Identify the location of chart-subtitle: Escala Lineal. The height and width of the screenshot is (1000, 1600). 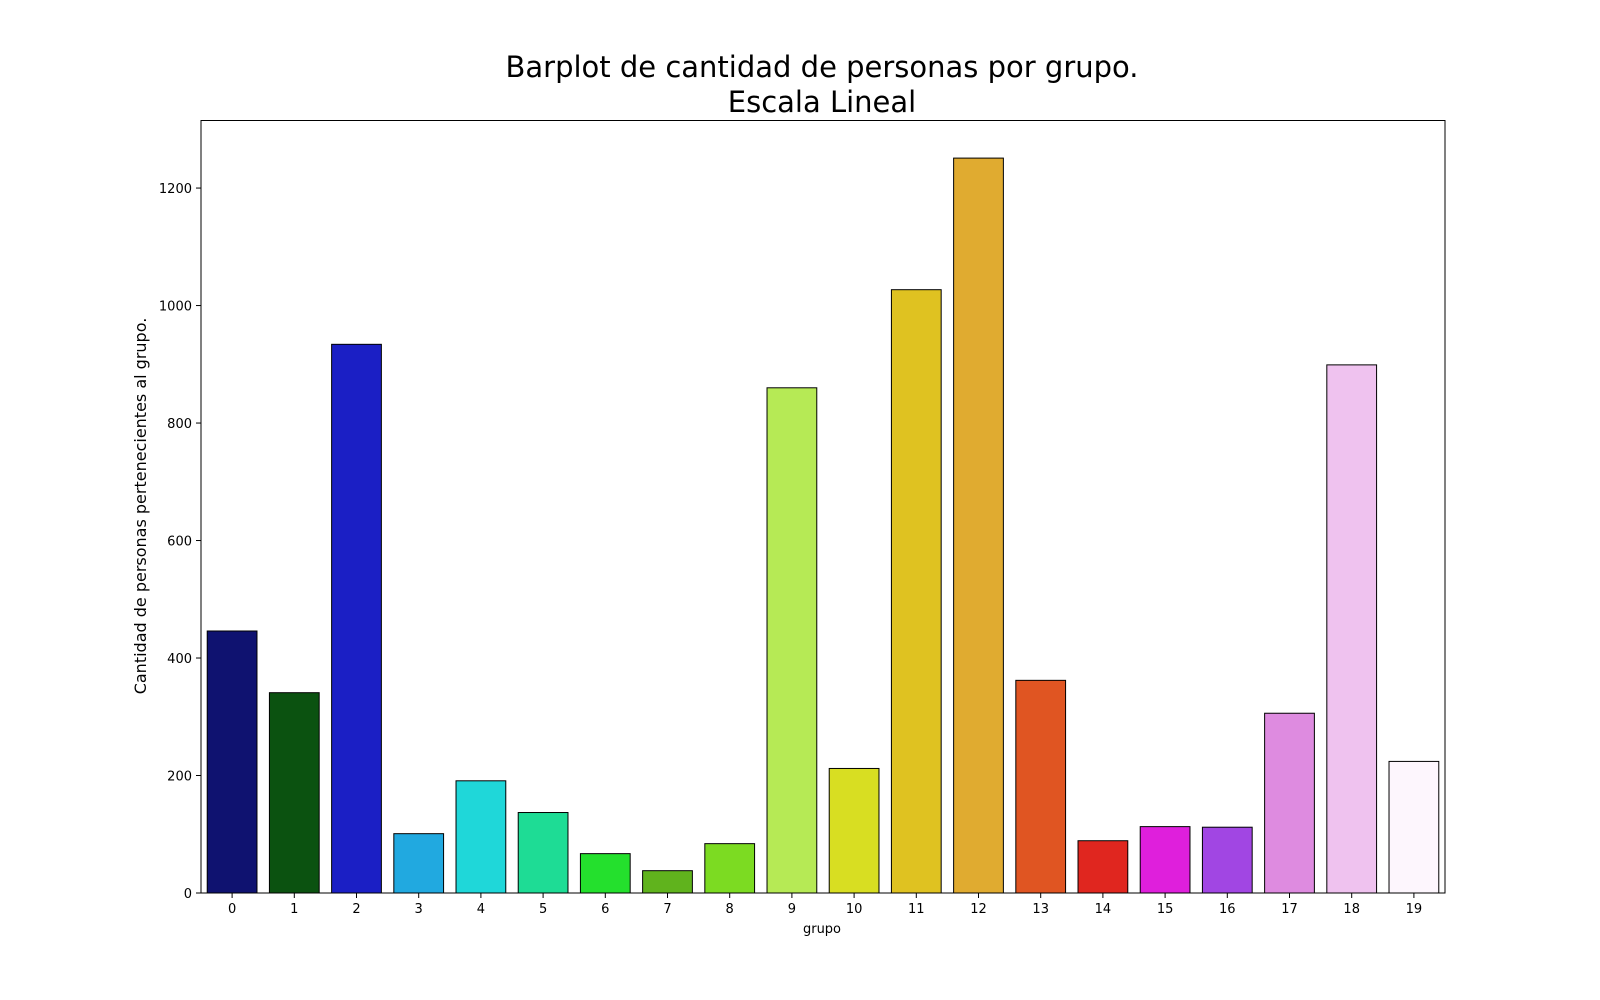
(822, 102).